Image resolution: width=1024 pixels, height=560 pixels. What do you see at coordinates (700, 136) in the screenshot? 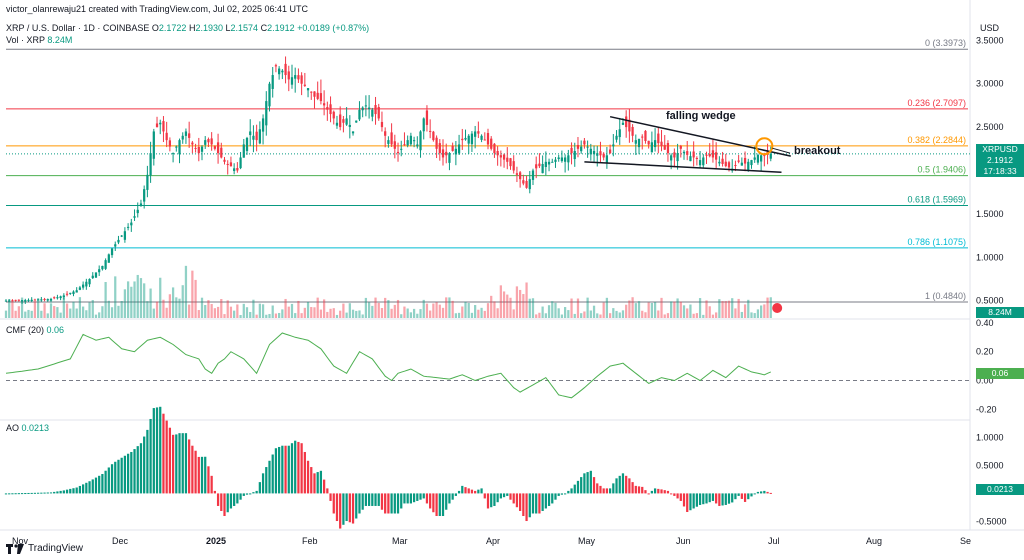
I see `wedge-upper-line` at bounding box center [700, 136].